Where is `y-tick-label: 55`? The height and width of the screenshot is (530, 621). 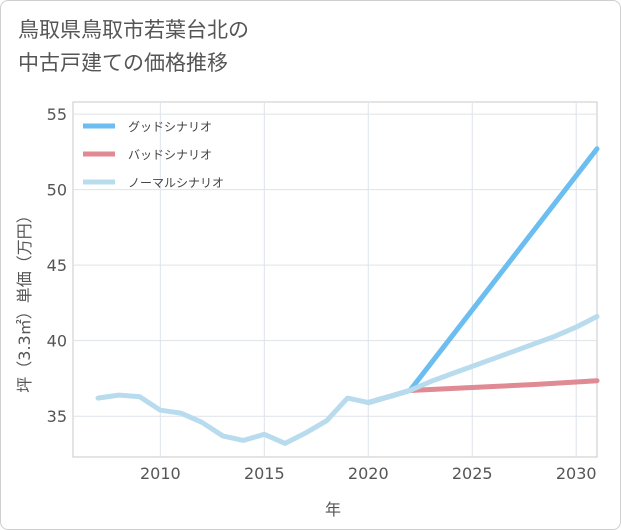
y-tick-label: 55 is located at coordinates (57, 114).